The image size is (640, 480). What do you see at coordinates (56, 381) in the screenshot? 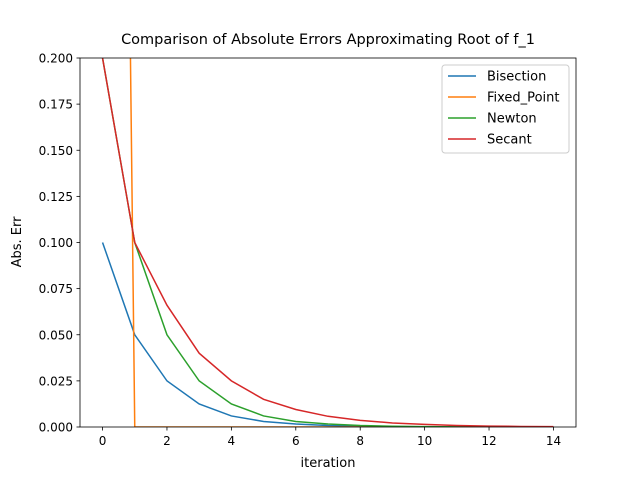
I see `y-tick-label: 0.025` at bounding box center [56, 381].